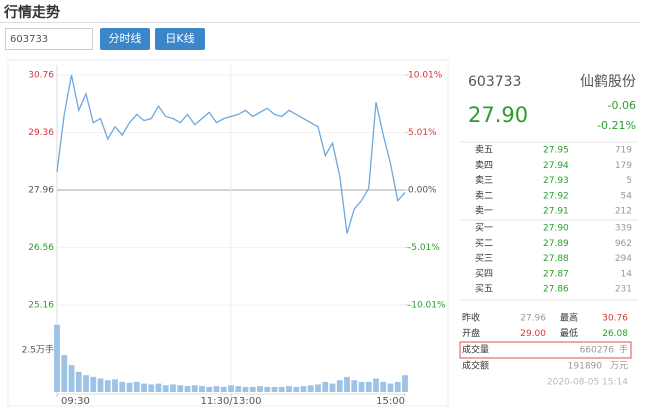 Image resolution: width=646 pixels, height=407 pixels. What do you see at coordinates (471, 318) in the screenshot?
I see `stat-label: 昨收` at bounding box center [471, 318].